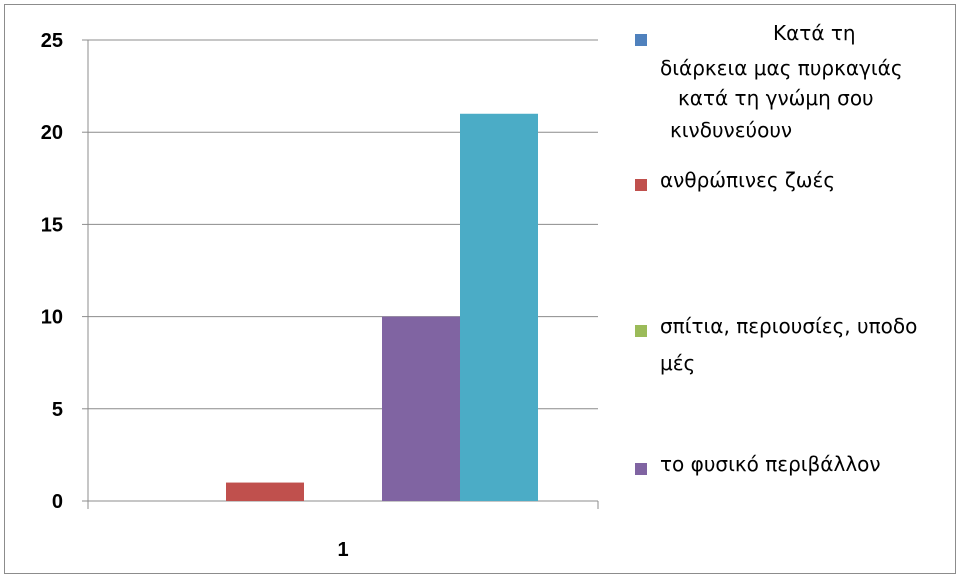 The height and width of the screenshot is (580, 962). Describe the element at coordinates (52, 133) in the screenshot. I see `y-tick-label: 20` at that location.